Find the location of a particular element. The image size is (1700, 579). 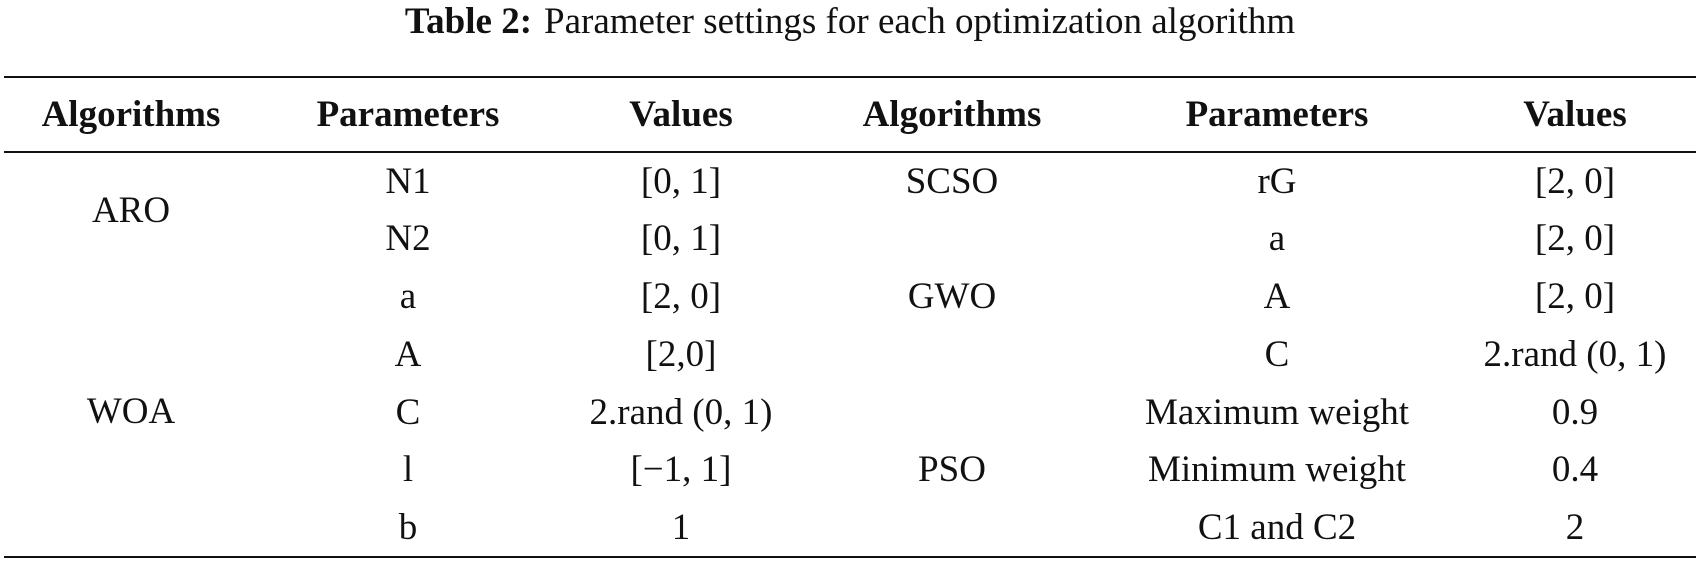

caption-label: Table 2: is located at coordinates (468, 21).